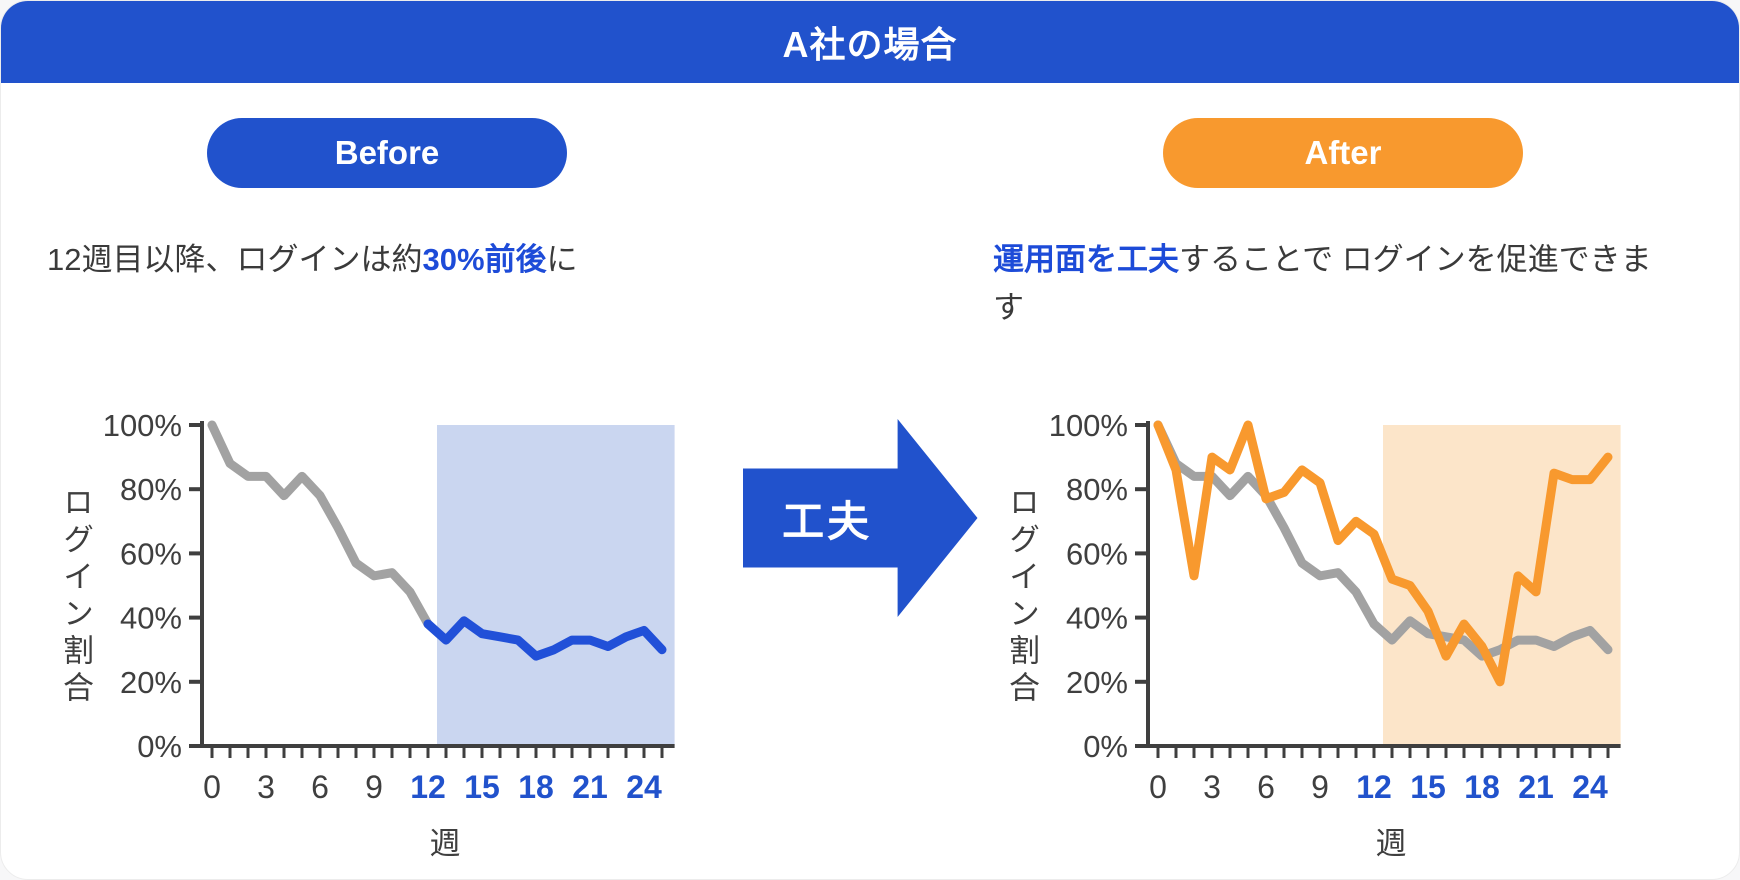 The width and height of the screenshot is (1740, 880). Describe the element at coordinates (1343, 153) in the screenshot. I see `after-badge: After` at that location.